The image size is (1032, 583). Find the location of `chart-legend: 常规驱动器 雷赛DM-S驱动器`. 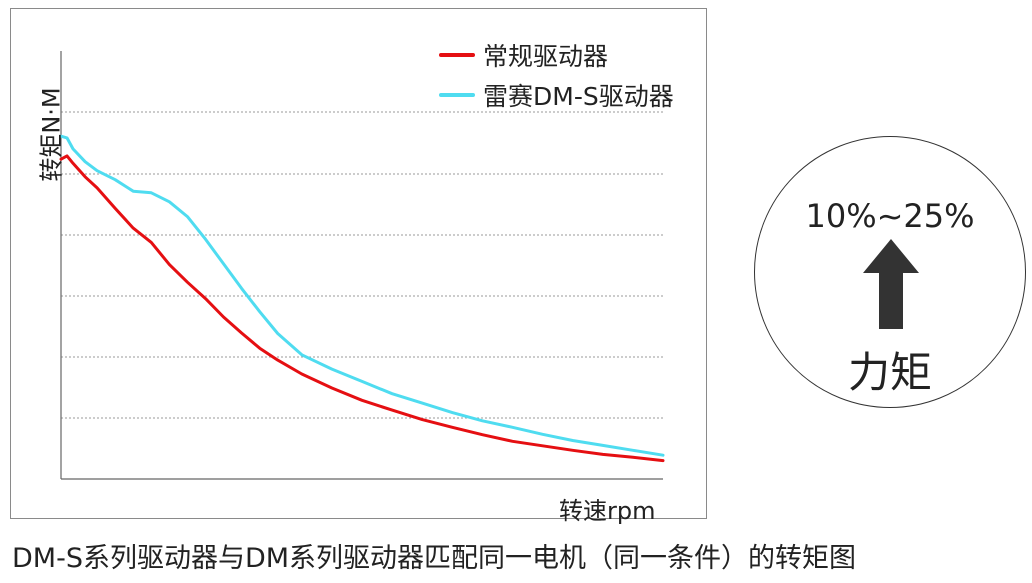

chart-legend: 常规驱动器 雷赛DM-S驱动器 is located at coordinates (556, 75).